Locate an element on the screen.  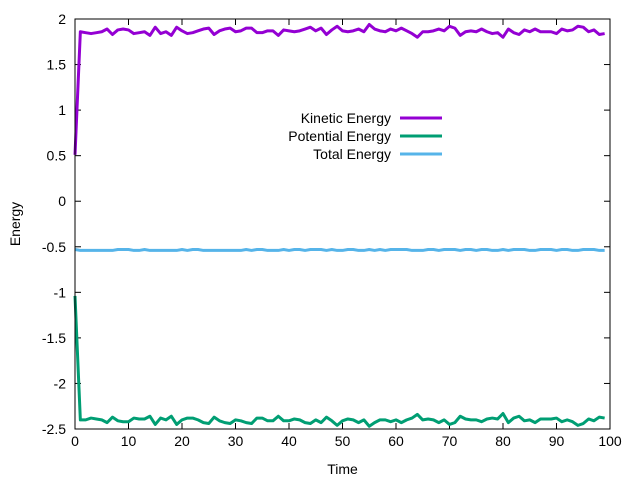
y-tick-label: 1 is located at coordinates (62, 110).